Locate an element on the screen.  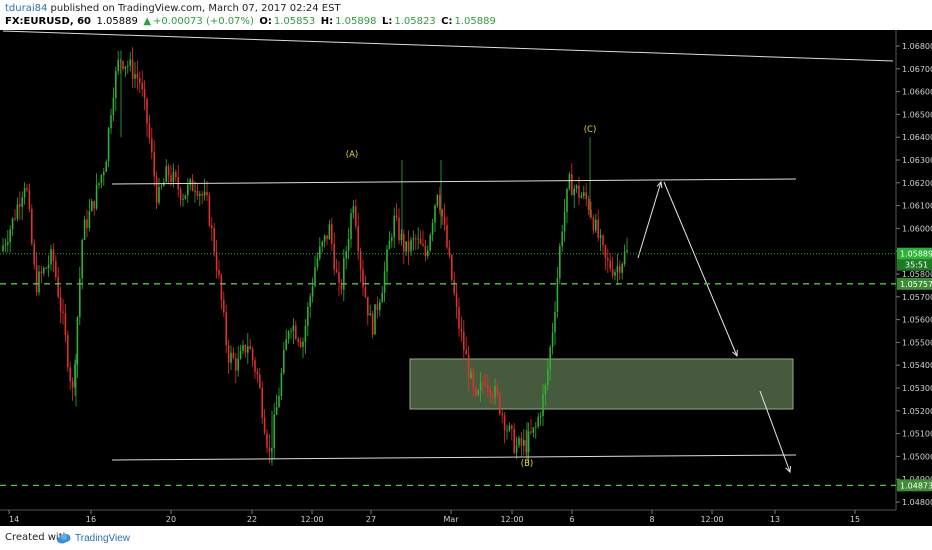
time-tick-label: Mar is located at coordinates (451, 519).